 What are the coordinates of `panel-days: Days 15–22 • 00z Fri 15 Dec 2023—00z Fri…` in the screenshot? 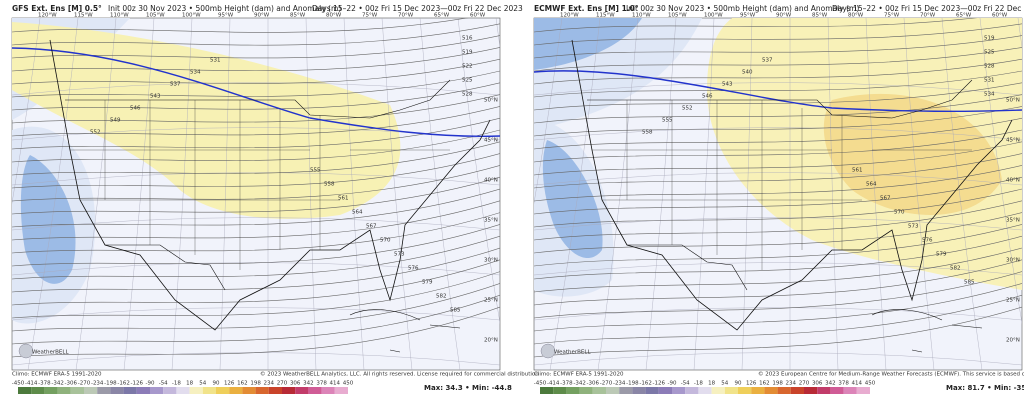 It's located at (417, 8).